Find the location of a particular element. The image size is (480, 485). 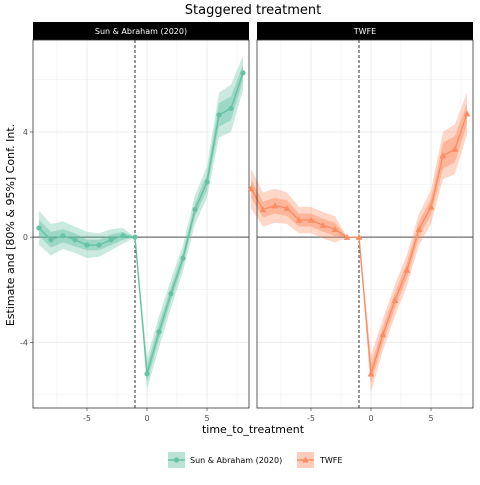

legend-label: Sun & Abraham (2020) is located at coordinates (236, 460).